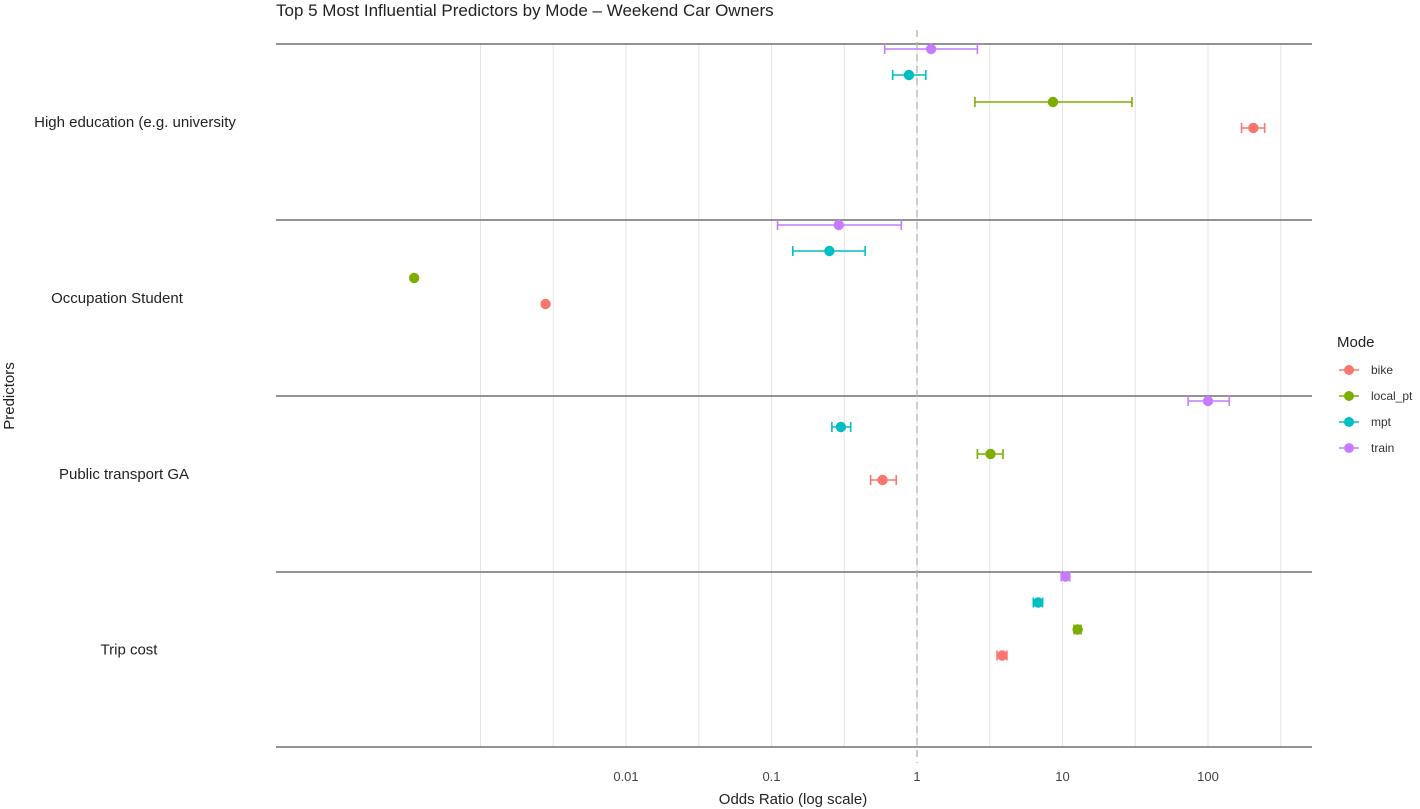 This screenshot has height=809, width=1420. Describe the element at coordinates (1208, 776) in the screenshot. I see `x-tick-label: 100` at that location.